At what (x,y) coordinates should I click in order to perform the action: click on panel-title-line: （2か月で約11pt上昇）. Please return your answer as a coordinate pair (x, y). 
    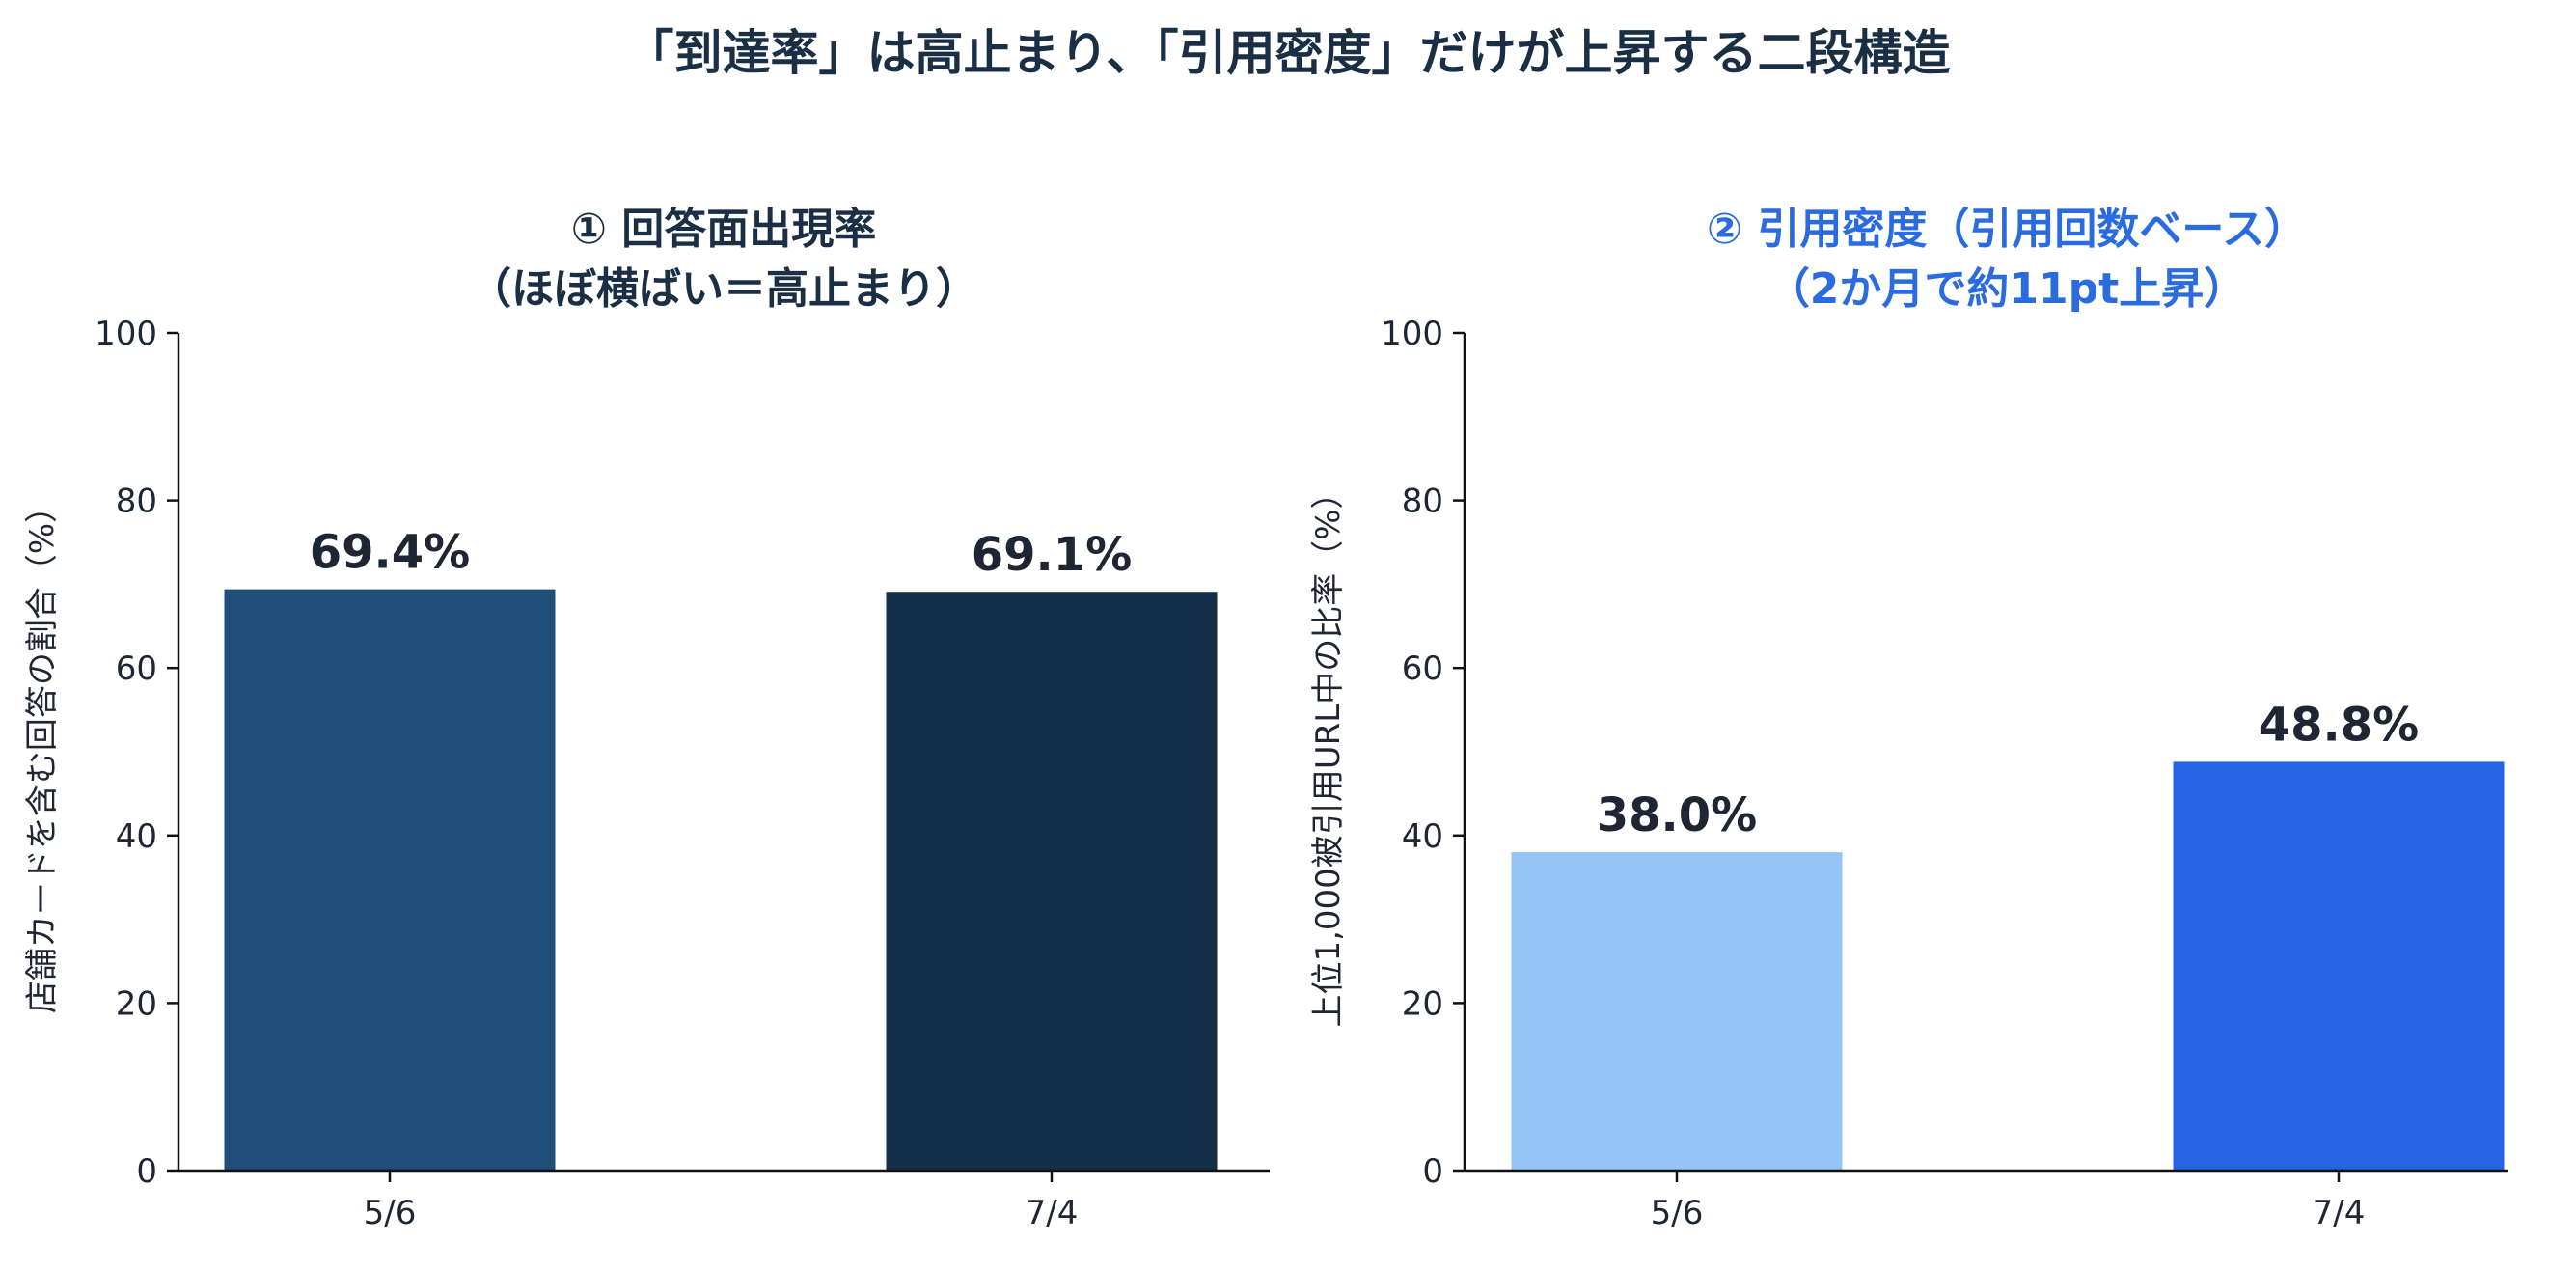
    Looking at the image, I should click on (2007, 289).